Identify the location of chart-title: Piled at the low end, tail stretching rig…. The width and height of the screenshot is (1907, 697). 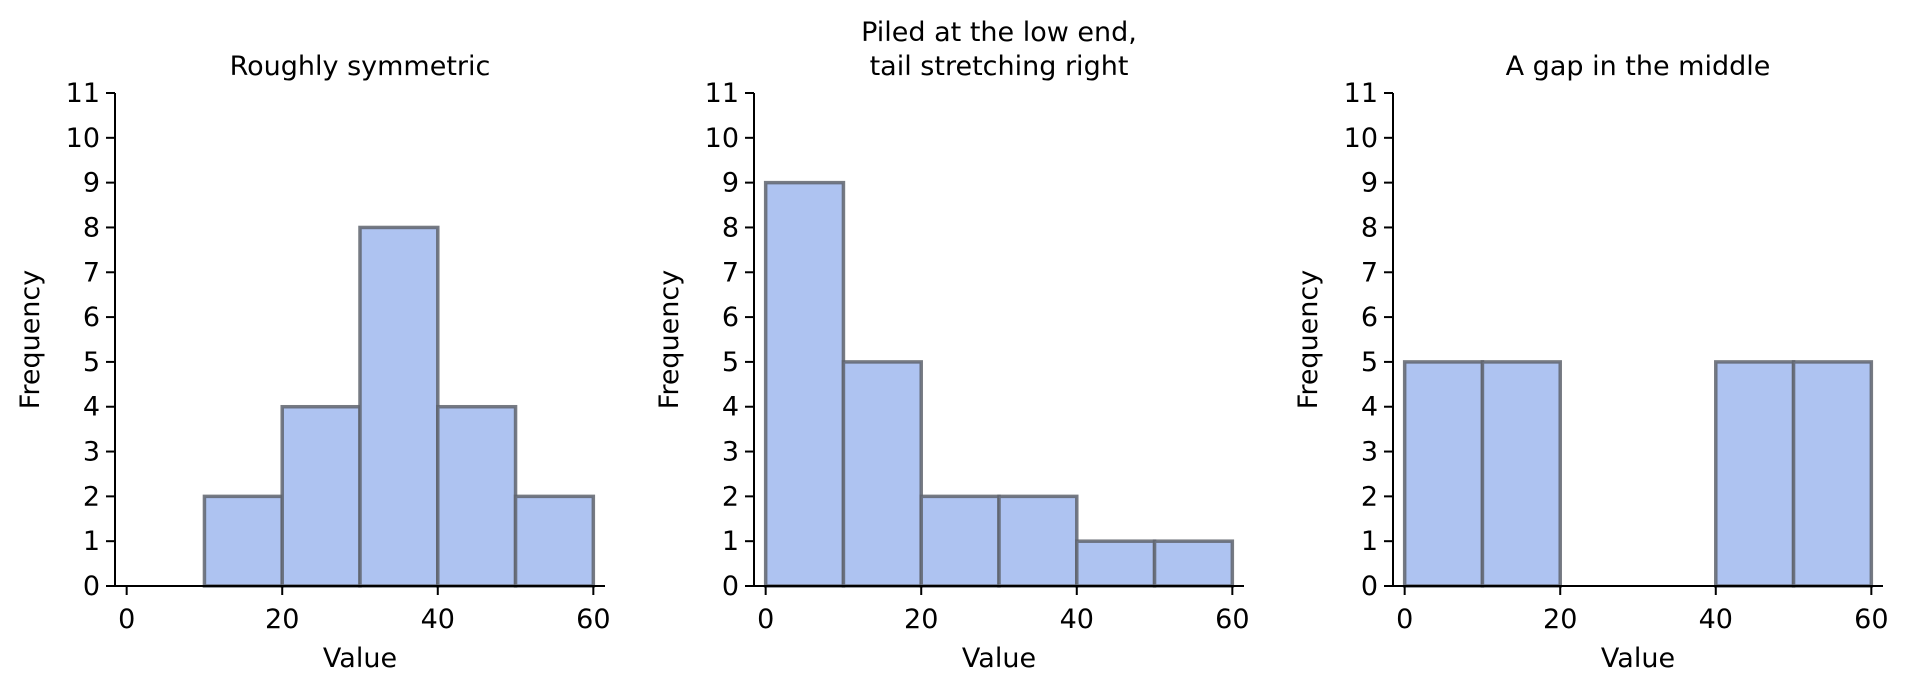
(999, 49).